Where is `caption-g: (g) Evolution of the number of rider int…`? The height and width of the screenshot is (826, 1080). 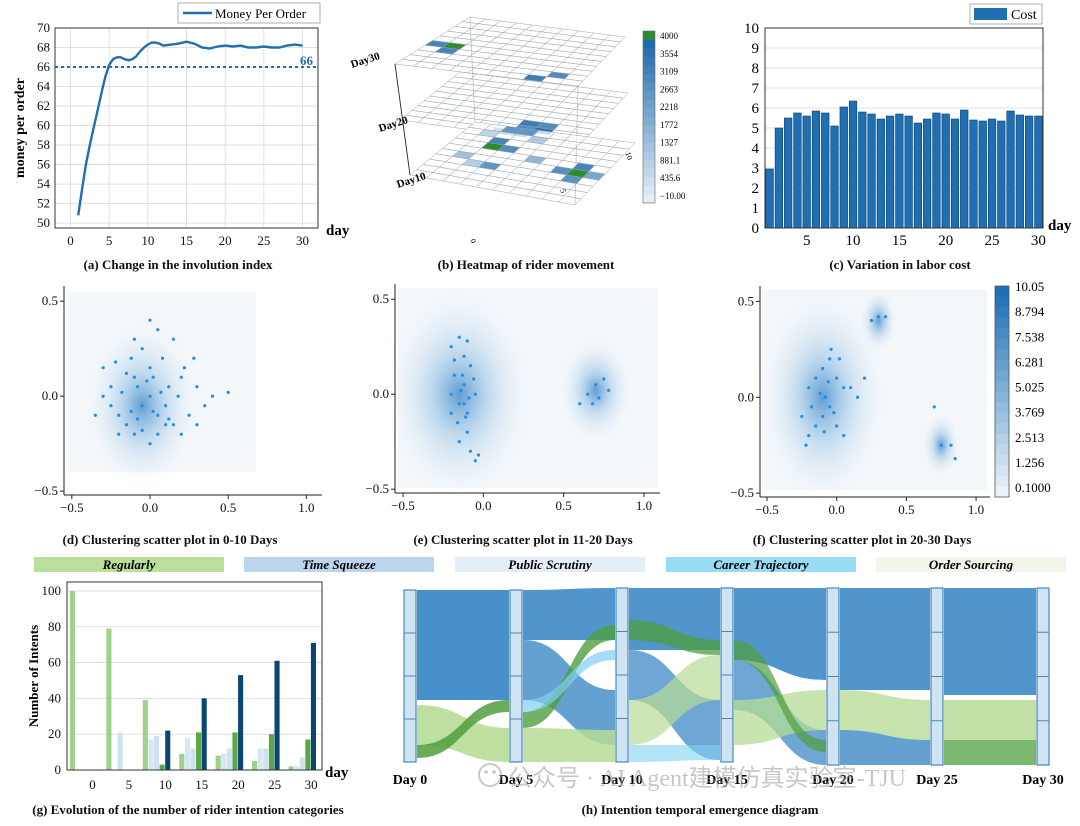
caption-g: (g) Evolution of the number of rider int… is located at coordinates (188, 809).